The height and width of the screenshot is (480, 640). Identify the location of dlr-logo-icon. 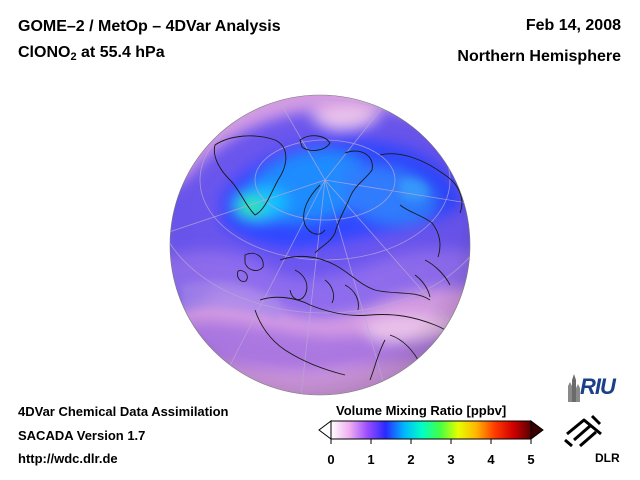
(583, 431).